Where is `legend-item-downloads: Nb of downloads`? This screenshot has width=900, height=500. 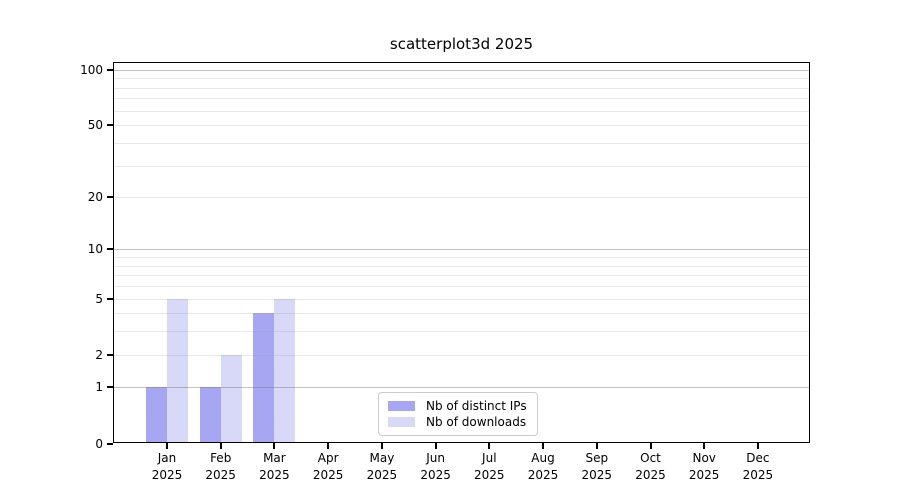
legend-item-downloads: Nb of downloads is located at coordinates (457, 422).